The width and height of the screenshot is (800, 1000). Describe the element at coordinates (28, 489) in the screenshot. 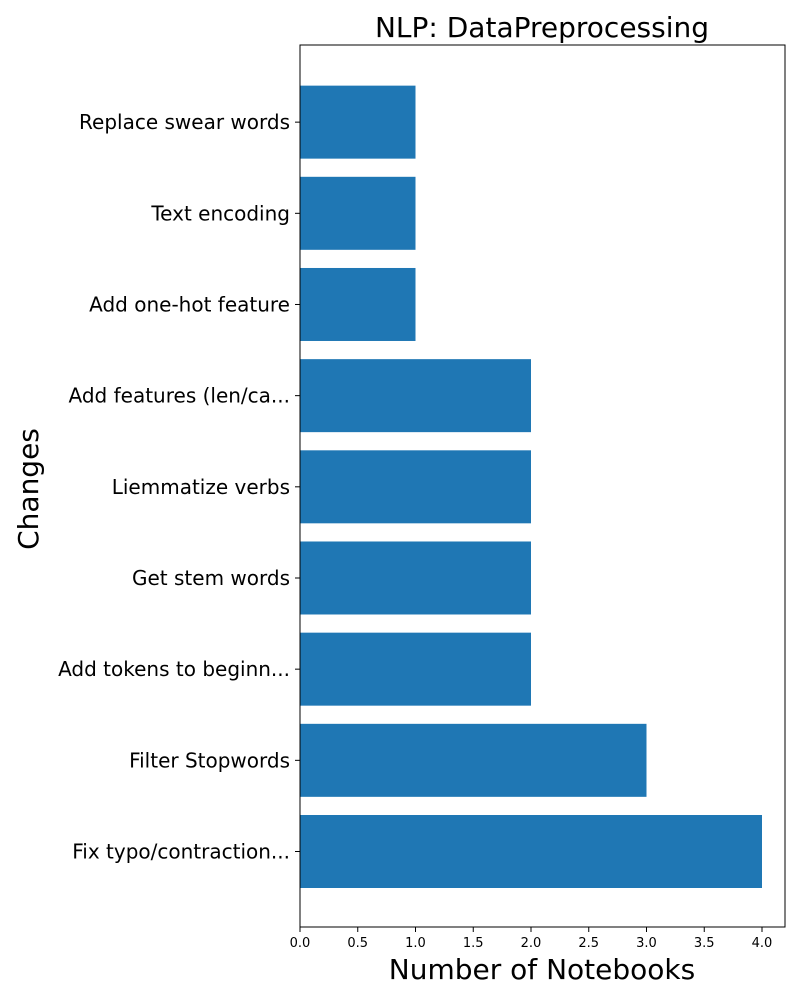

I see `y-axis-label: Changes` at that location.